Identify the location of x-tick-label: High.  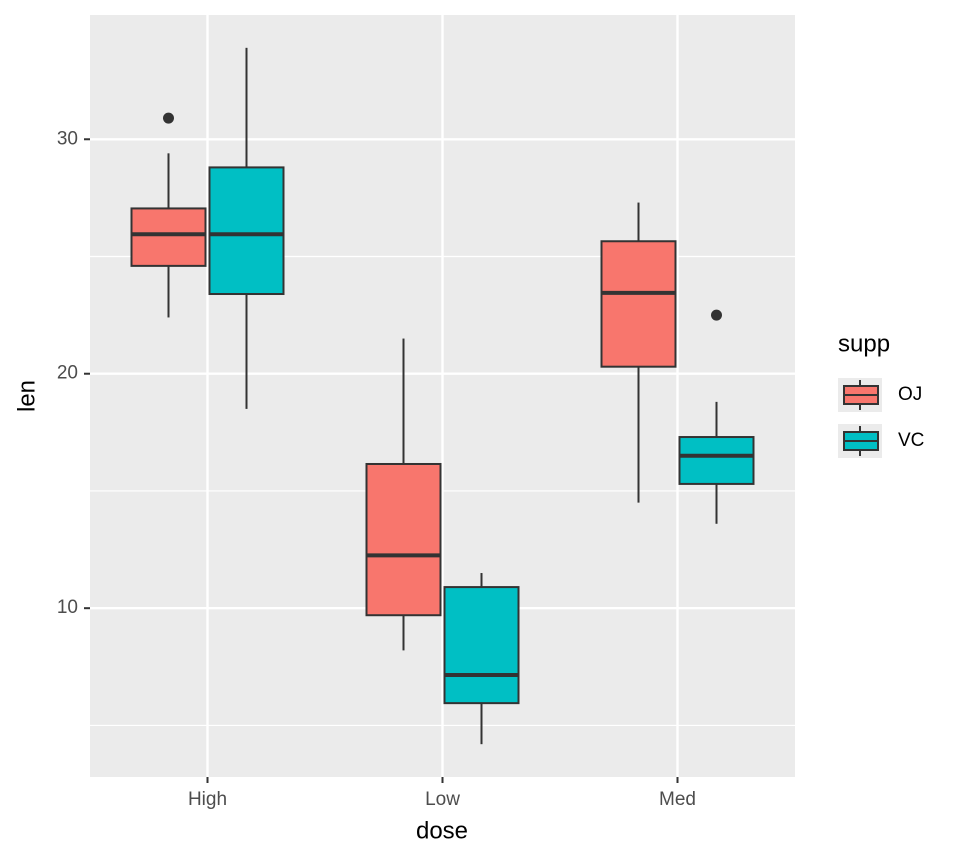
(207, 799).